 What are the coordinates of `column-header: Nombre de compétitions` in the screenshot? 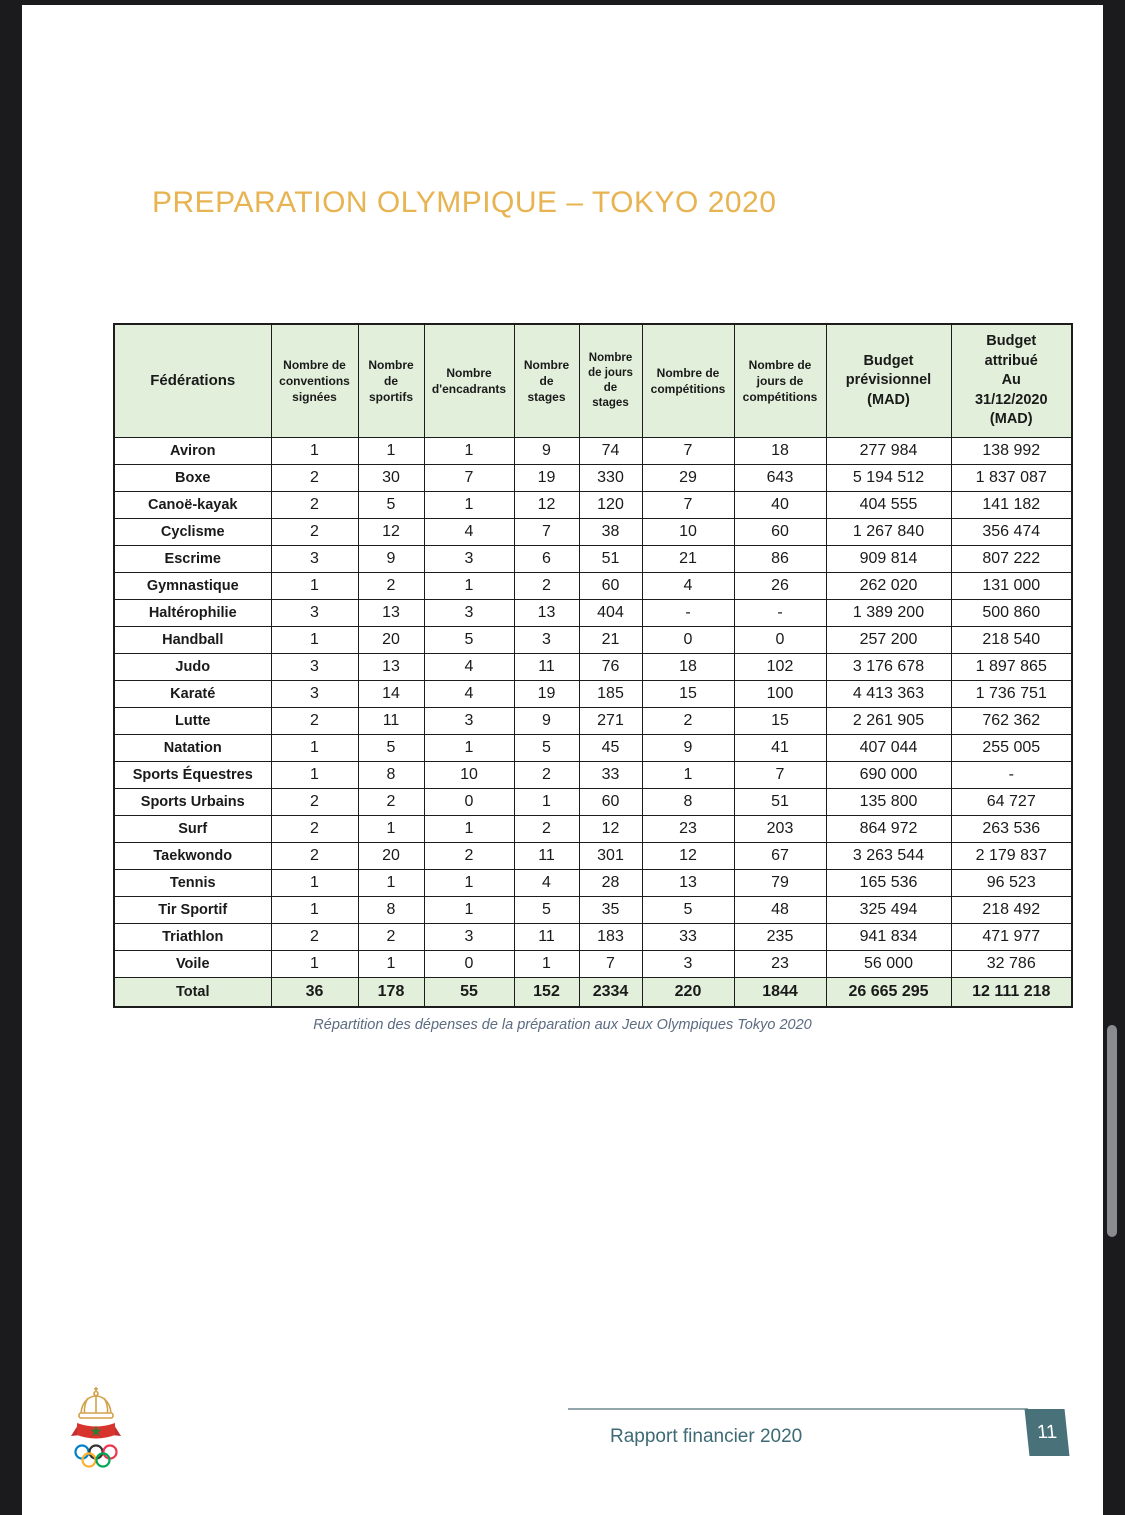 It's located at (688, 380).